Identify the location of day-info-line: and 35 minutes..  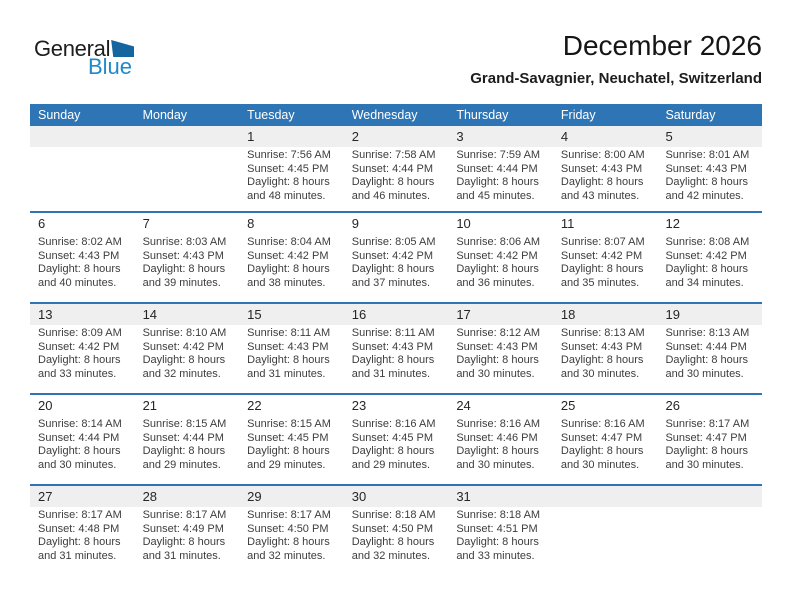
(600, 282).